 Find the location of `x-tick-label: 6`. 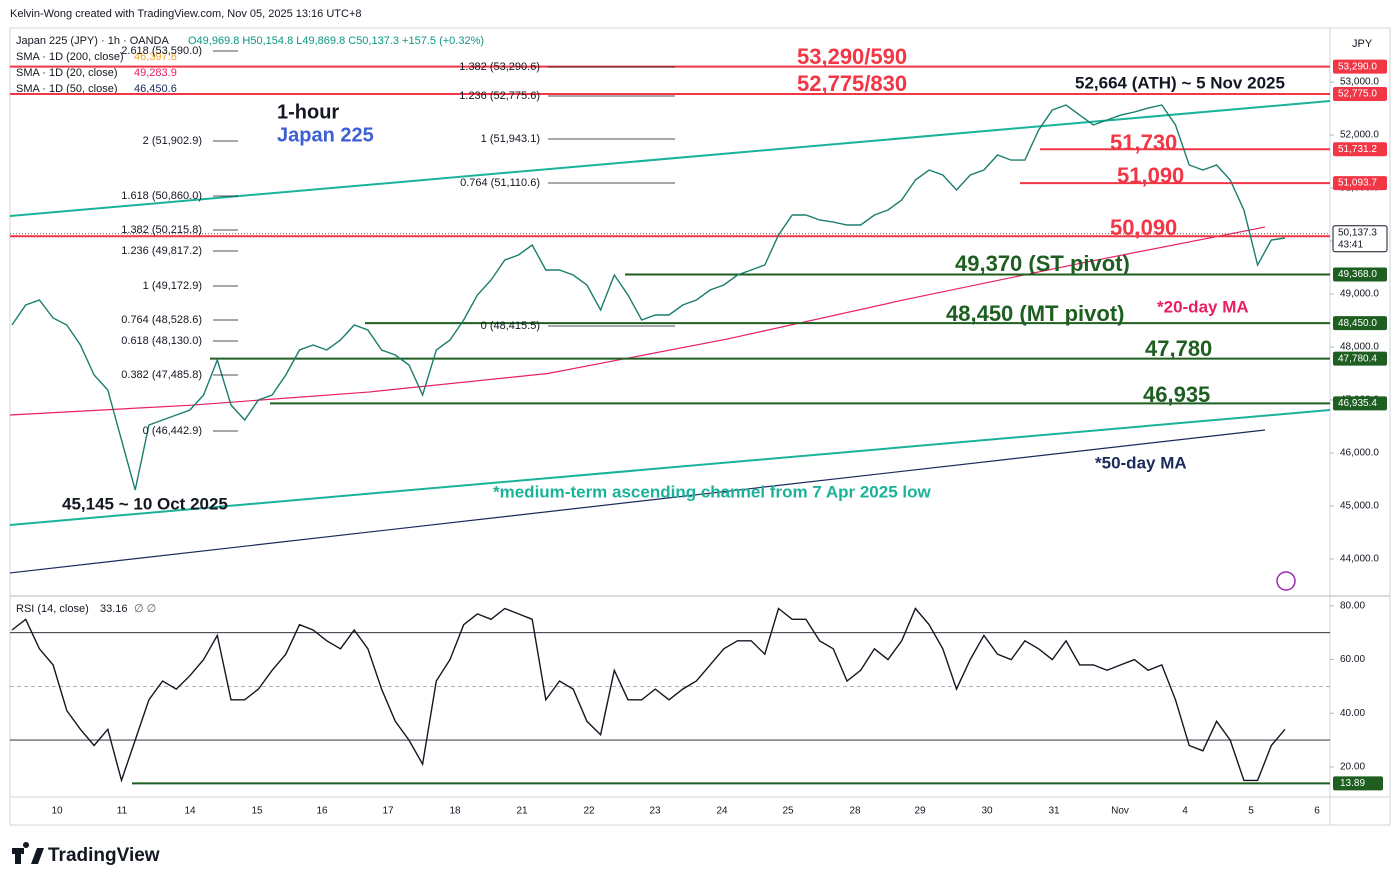

x-tick-label: 6 is located at coordinates (1317, 811).